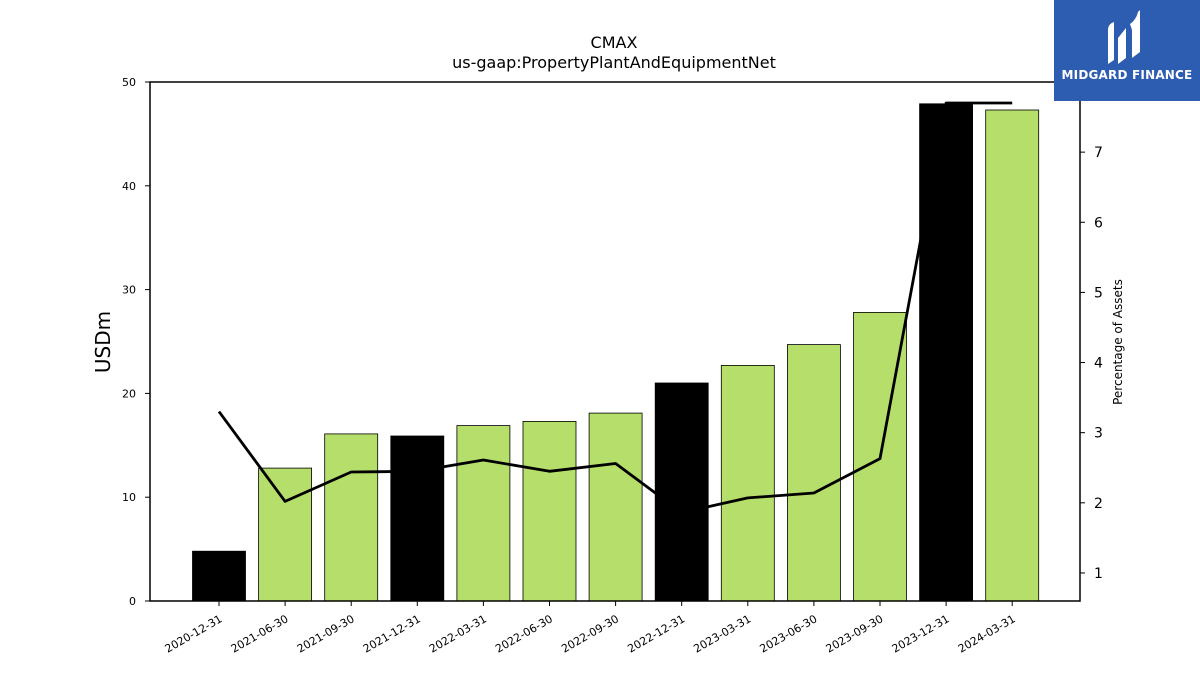  What do you see at coordinates (656, 633) in the screenshot?
I see `x-tick-label: 2022-12-31` at bounding box center [656, 633].